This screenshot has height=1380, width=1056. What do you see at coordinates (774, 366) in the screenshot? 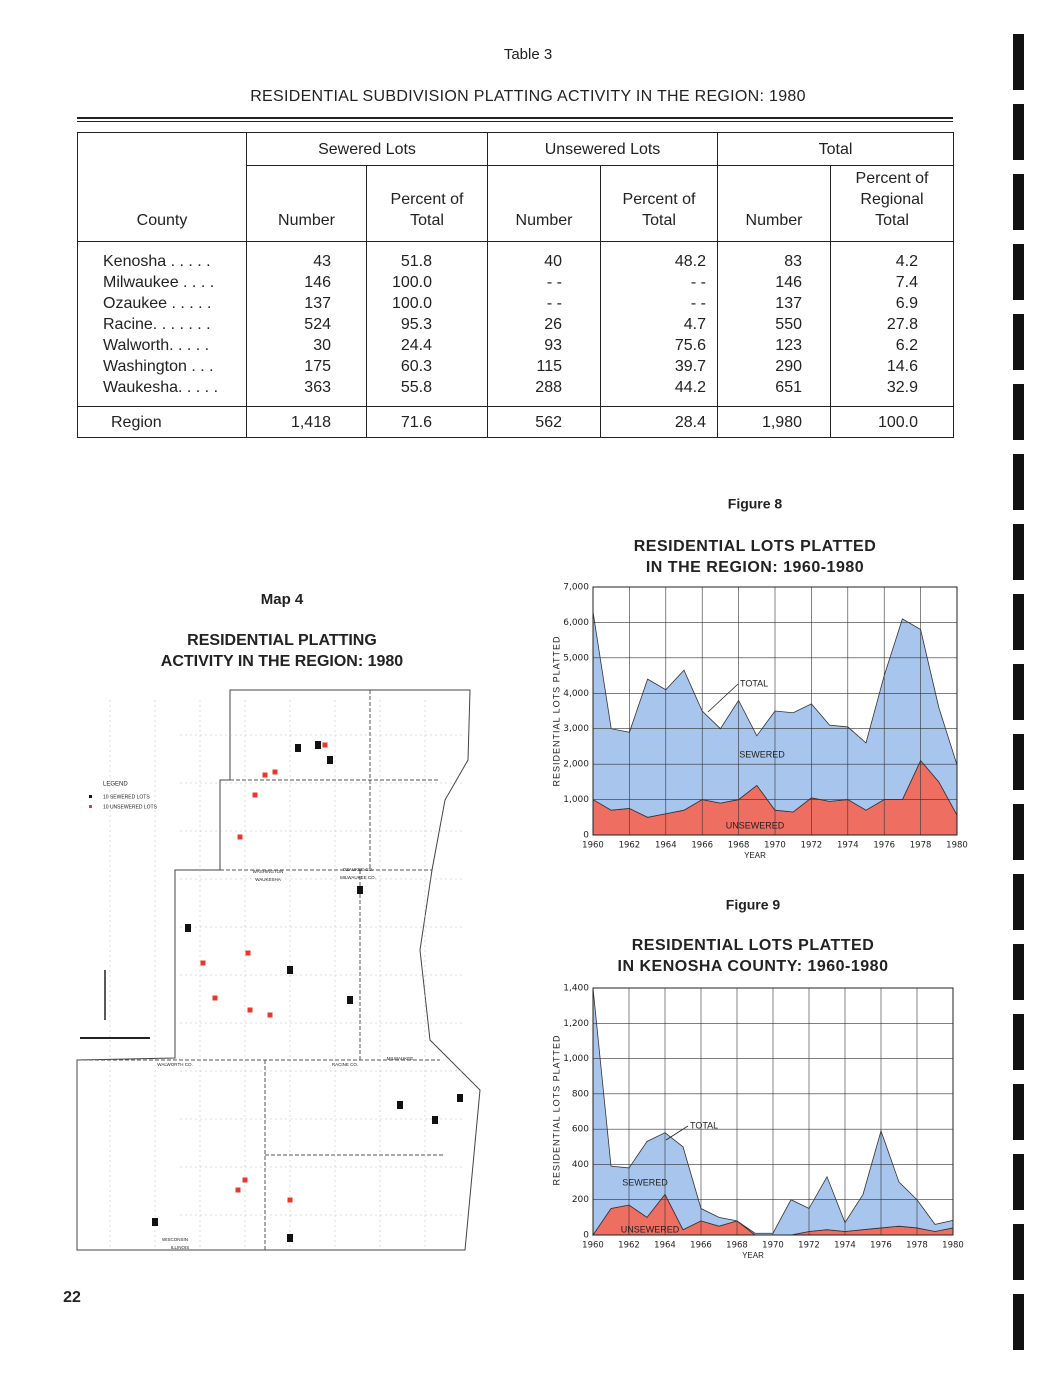
I see `table-cell: 290` at bounding box center [774, 366].